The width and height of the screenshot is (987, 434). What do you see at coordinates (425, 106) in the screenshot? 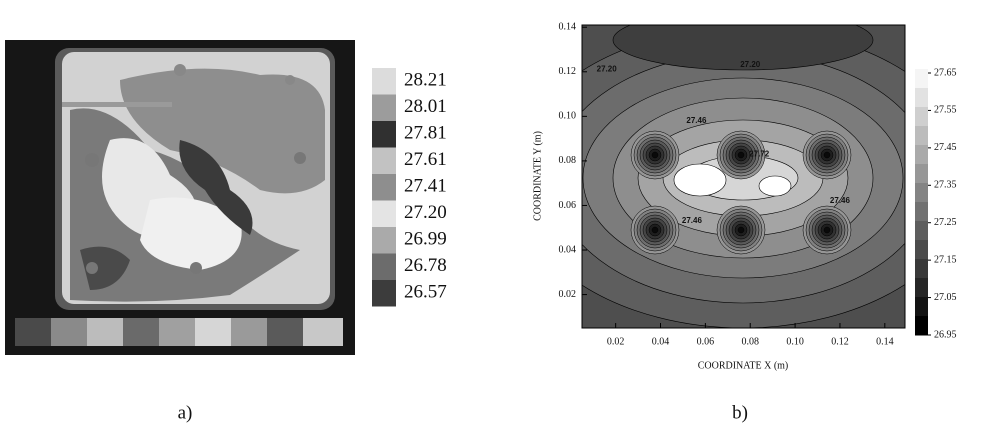
I see `colorbar-label: 28.01` at bounding box center [425, 106].